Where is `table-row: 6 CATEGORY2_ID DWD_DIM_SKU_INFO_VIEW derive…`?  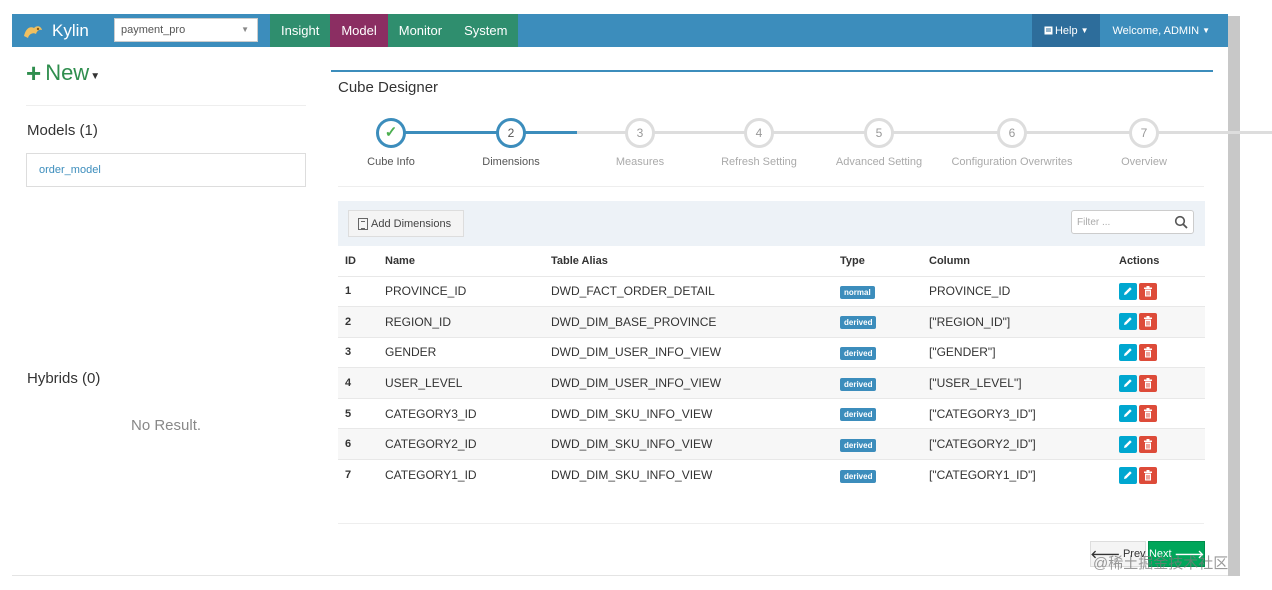
table-row: 6 CATEGORY2_ID DWD_DIM_SKU_INFO_VIEW derive… is located at coordinates (771, 444).